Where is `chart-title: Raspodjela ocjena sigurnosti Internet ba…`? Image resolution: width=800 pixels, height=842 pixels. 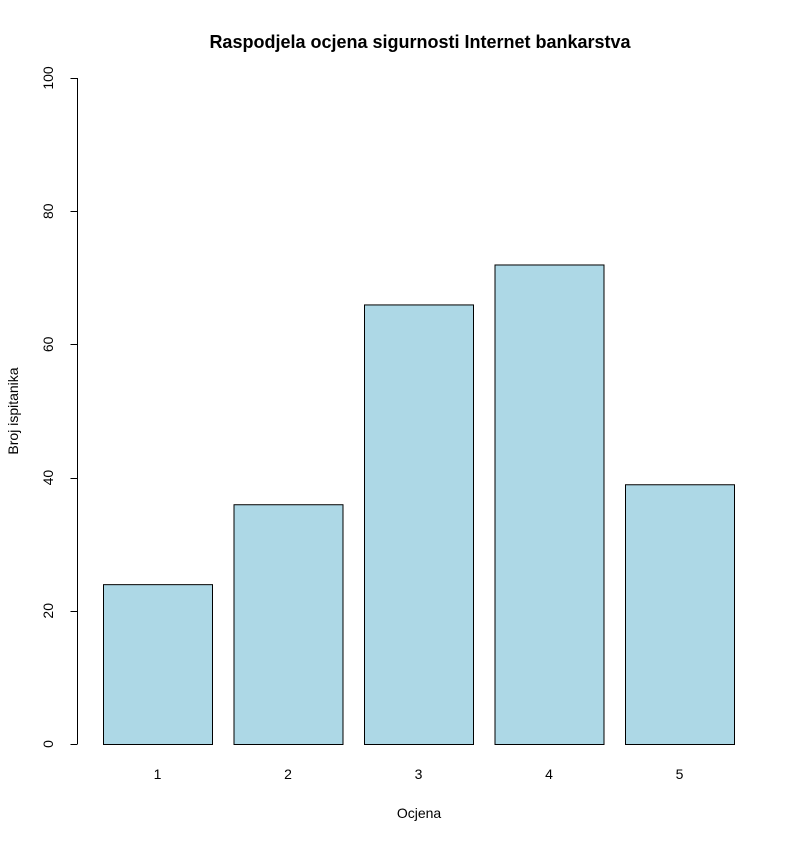
chart-title: Raspodjela ocjena sigurnosti Internet ba… is located at coordinates (420, 42).